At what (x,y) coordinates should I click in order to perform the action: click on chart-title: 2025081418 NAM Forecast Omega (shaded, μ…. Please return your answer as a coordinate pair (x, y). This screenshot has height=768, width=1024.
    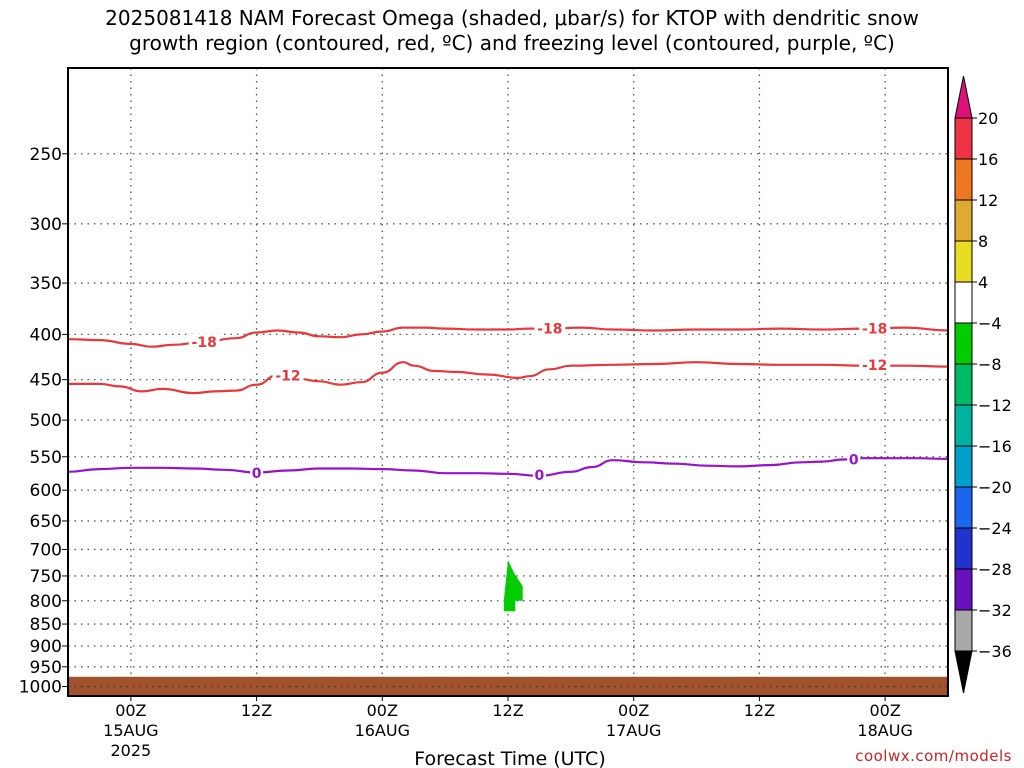
    Looking at the image, I should click on (512, 31).